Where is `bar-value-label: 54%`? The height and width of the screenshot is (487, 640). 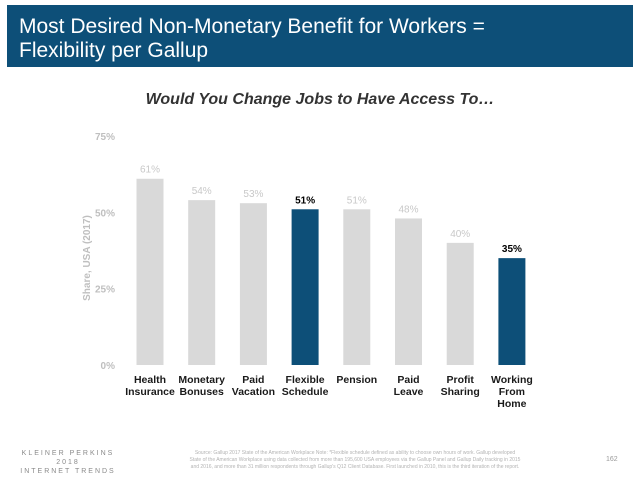
bar-value-label: 54% is located at coordinates (202, 191).